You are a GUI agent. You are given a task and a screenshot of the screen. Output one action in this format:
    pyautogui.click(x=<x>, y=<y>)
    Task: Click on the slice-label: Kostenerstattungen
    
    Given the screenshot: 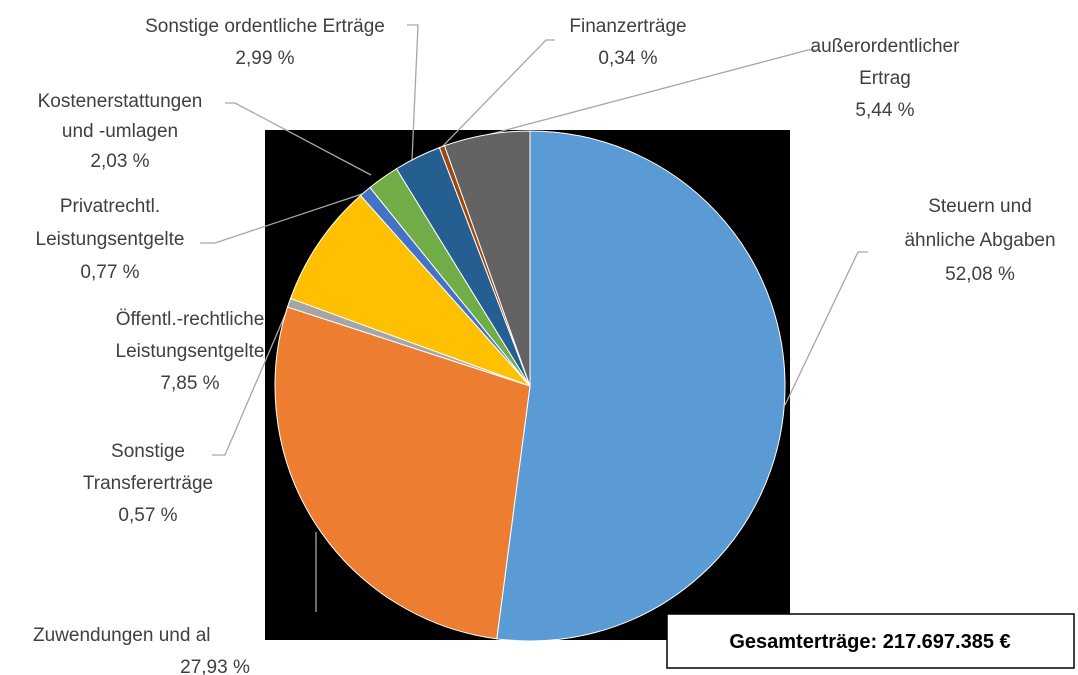 What is the action you would take?
    pyautogui.click(x=120, y=101)
    